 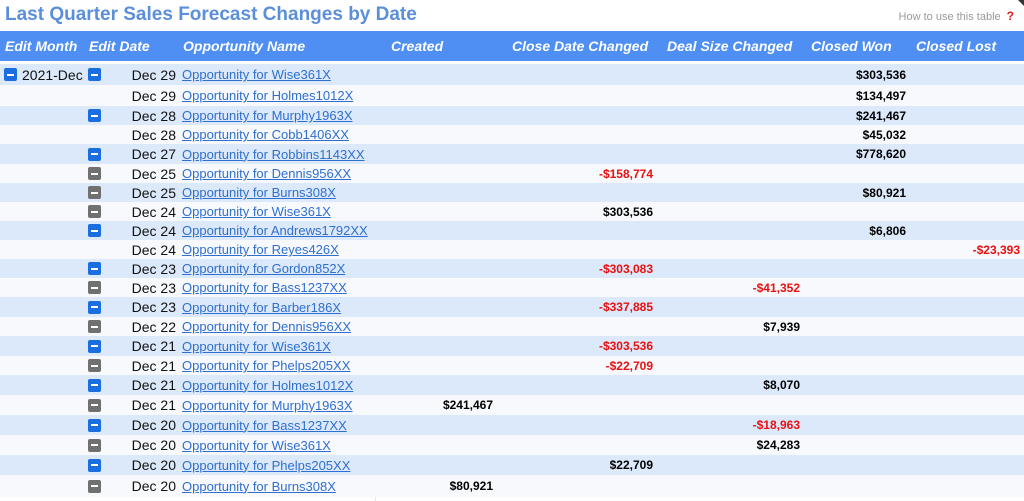 I want to click on table-row: Dec 21 Opportunity for Holmes1012X $8,070, so click(x=512, y=385).